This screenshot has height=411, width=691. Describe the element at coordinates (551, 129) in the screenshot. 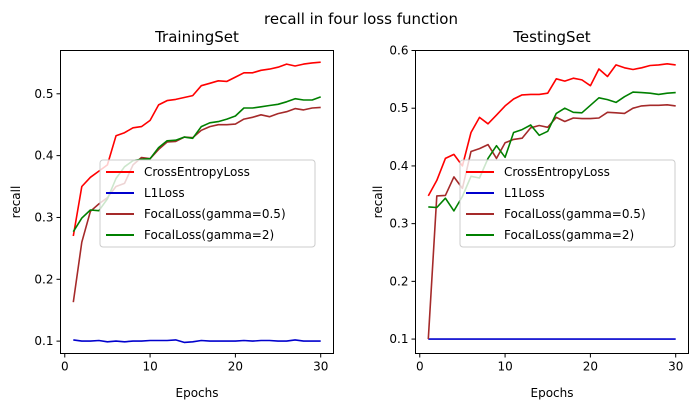

I see `series-line-crossentropyloss` at that location.